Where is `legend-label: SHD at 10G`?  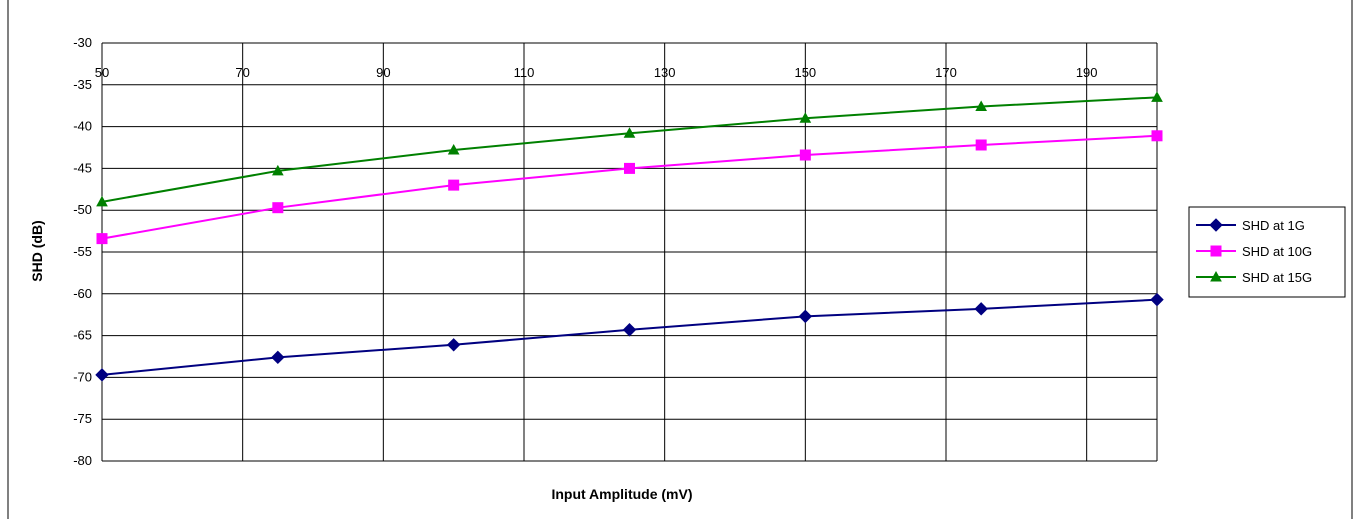
legend-label: SHD at 10G is located at coordinates (1277, 251).